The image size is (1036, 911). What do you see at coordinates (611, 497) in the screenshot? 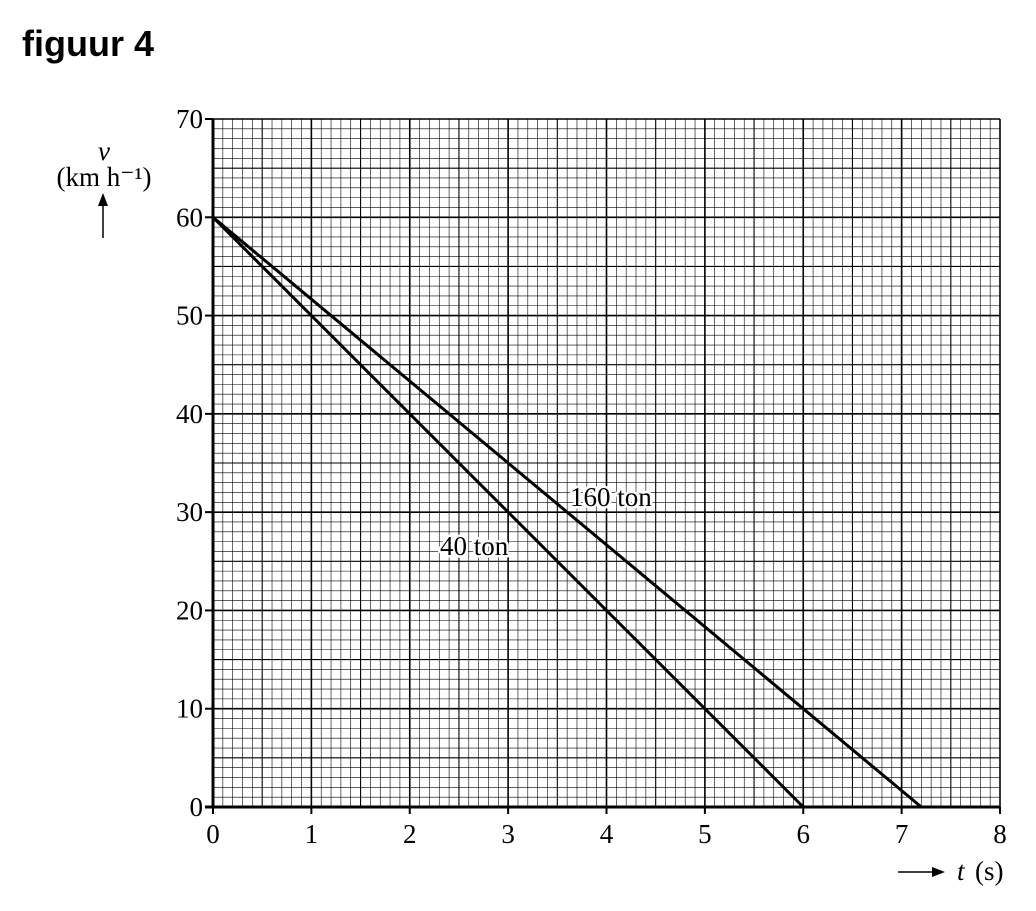
I see `series-label: 160 ton` at bounding box center [611, 497].